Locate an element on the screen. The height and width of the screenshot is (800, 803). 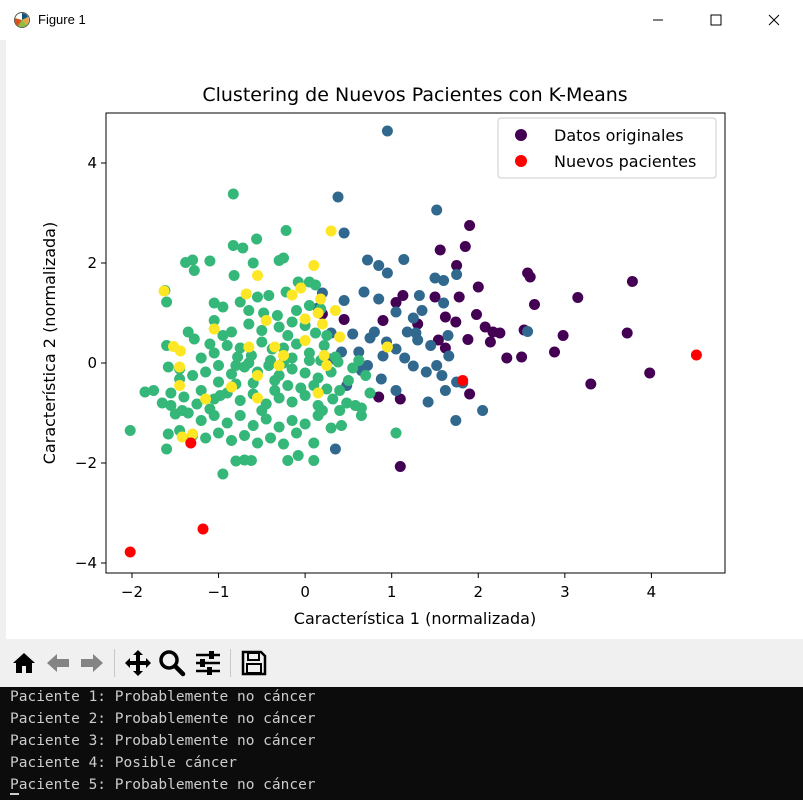
window-title: Figure 1 is located at coordinates (62, 19).